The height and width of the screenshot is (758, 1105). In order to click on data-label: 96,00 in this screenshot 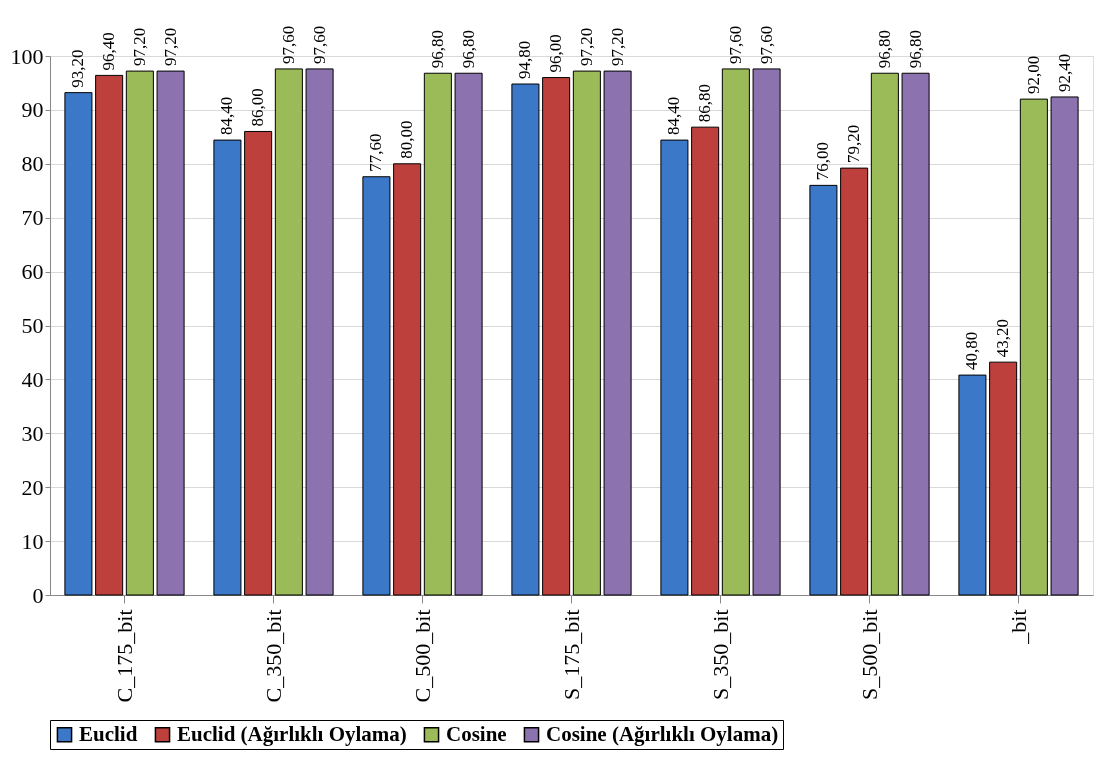, I will do `click(556, 53)`.